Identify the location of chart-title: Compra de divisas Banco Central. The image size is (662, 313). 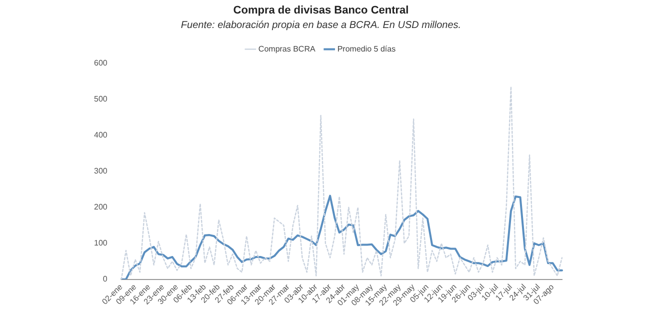
(321, 10).